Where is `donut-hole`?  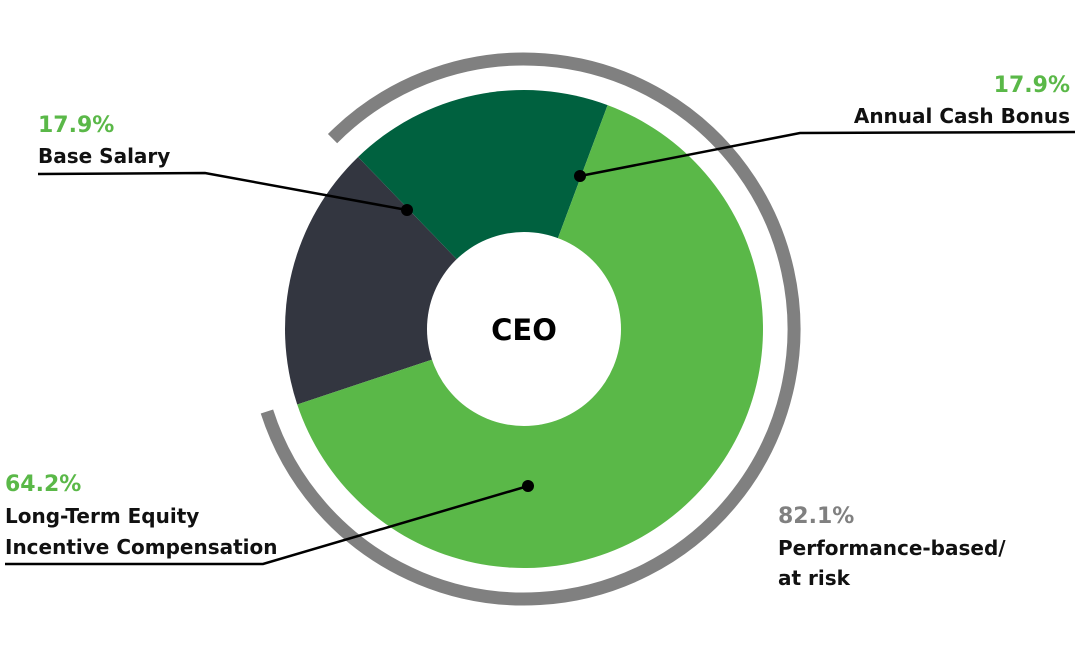 donut-hole is located at coordinates (524, 329).